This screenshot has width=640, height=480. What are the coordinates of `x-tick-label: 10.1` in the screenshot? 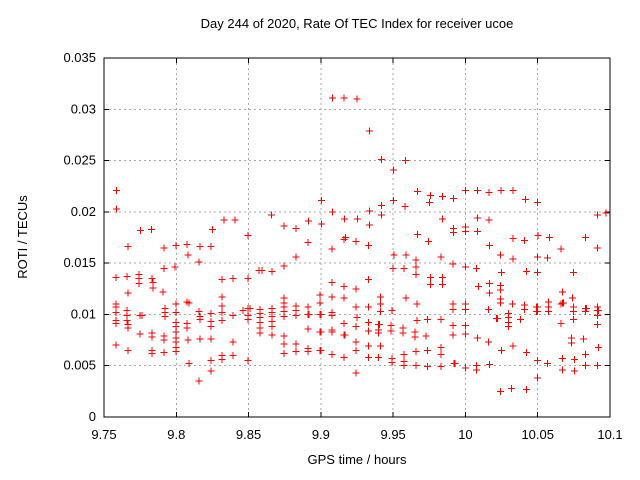 It's located at (609, 434).